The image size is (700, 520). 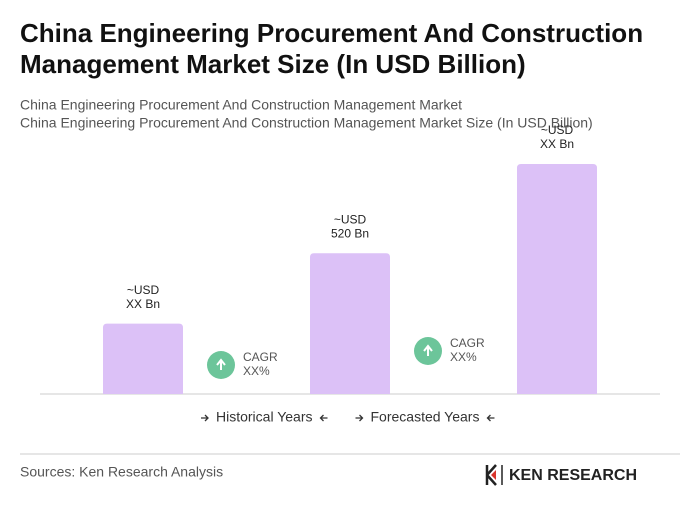 I want to click on legend-label: Historical Years, so click(x=264, y=417).